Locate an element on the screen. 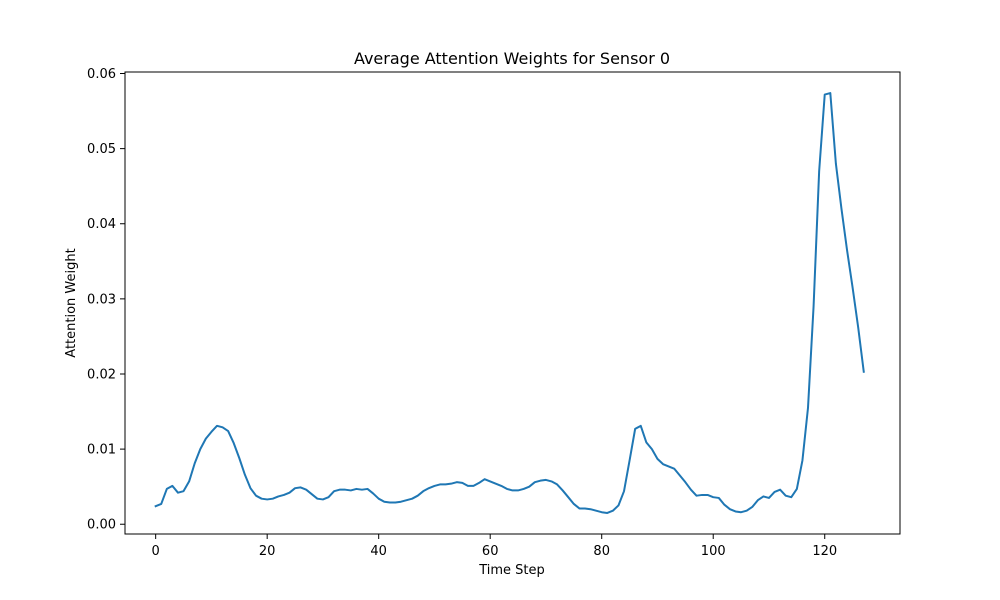 This screenshot has height=600, width=1000. y-tick-label: 0.04 is located at coordinates (101, 224).